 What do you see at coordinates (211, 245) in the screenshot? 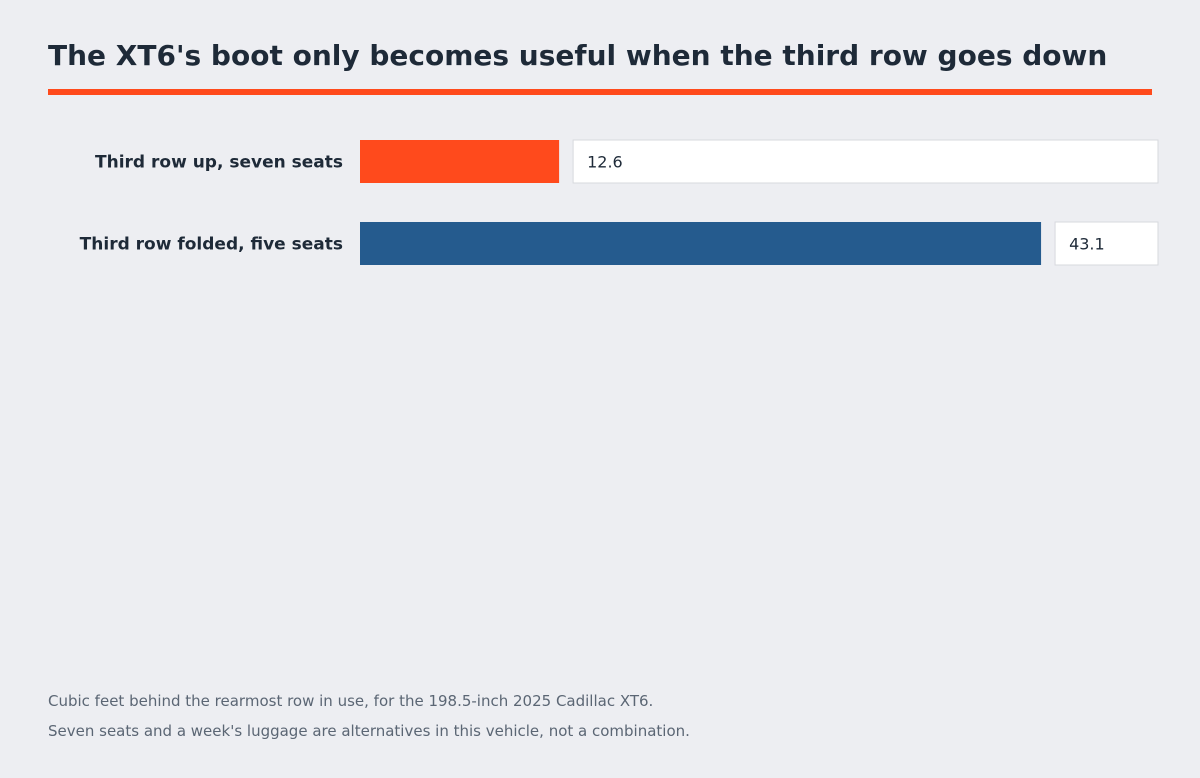
I see `category-label: Third row folded, five seats` at bounding box center [211, 245].